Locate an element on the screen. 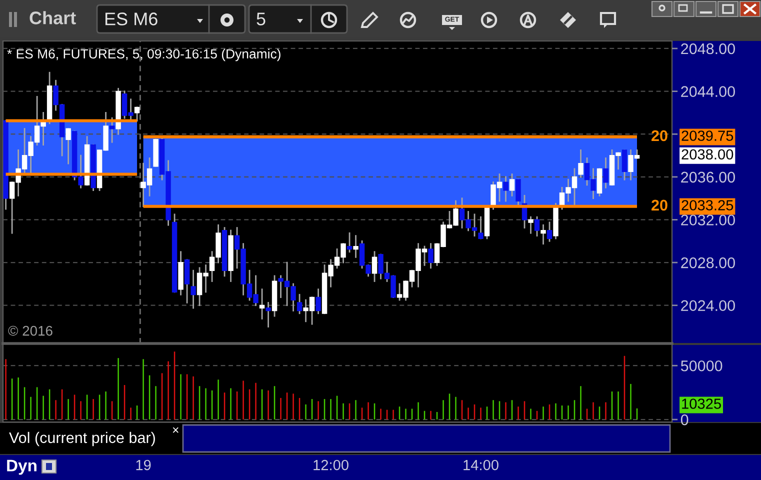 Image resolution: width=761 pixels, height=480 pixels. y-tick-label: 0 is located at coordinates (684, 420).